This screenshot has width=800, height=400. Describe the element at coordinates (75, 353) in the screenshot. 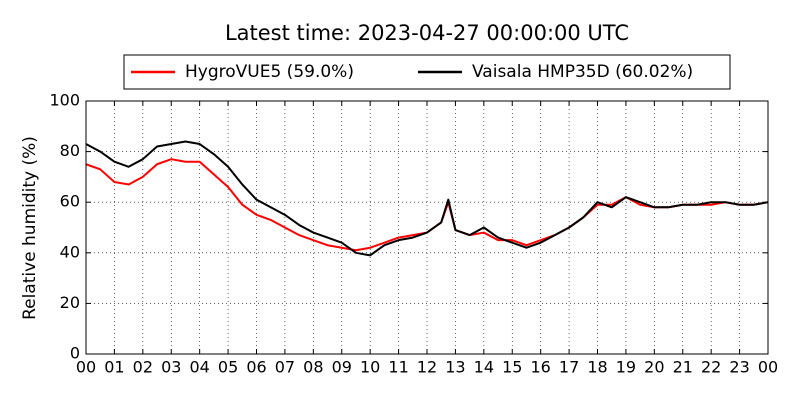

I see `y-tick-label: 0` at that location.